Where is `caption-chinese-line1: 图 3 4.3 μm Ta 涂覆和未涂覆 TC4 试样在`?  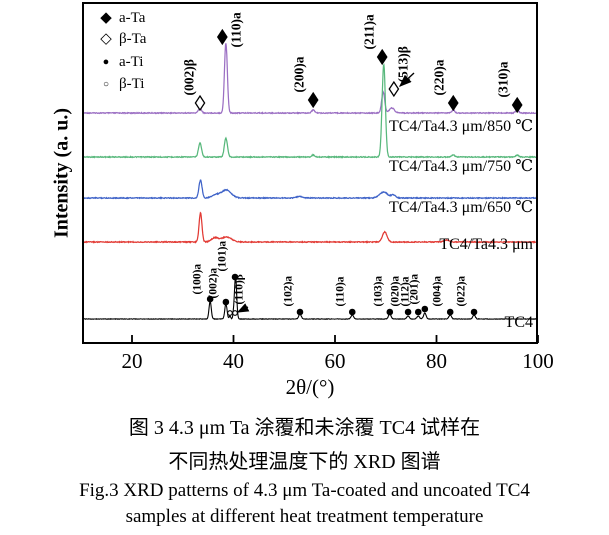
caption-chinese-line1: 图 3 4.3 μm Ta 涂覆和未涂覆 TC4 试样在 is located at coordinates (304, 428).